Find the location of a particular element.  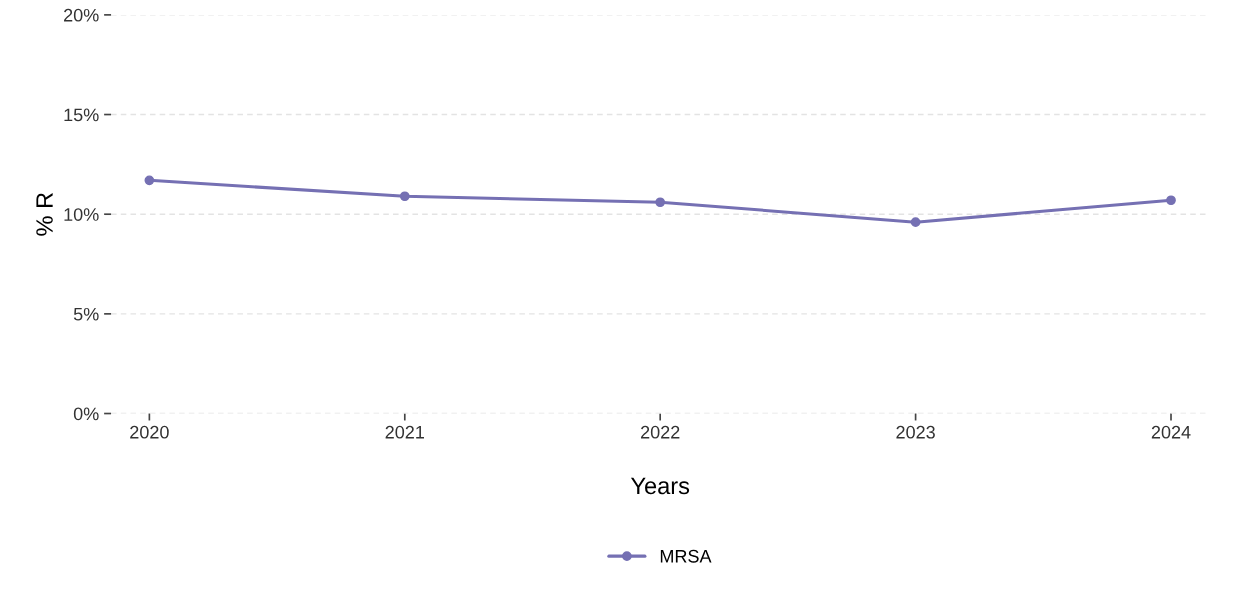

x-tick-label: 2022 is located at coordinates (660, 432).